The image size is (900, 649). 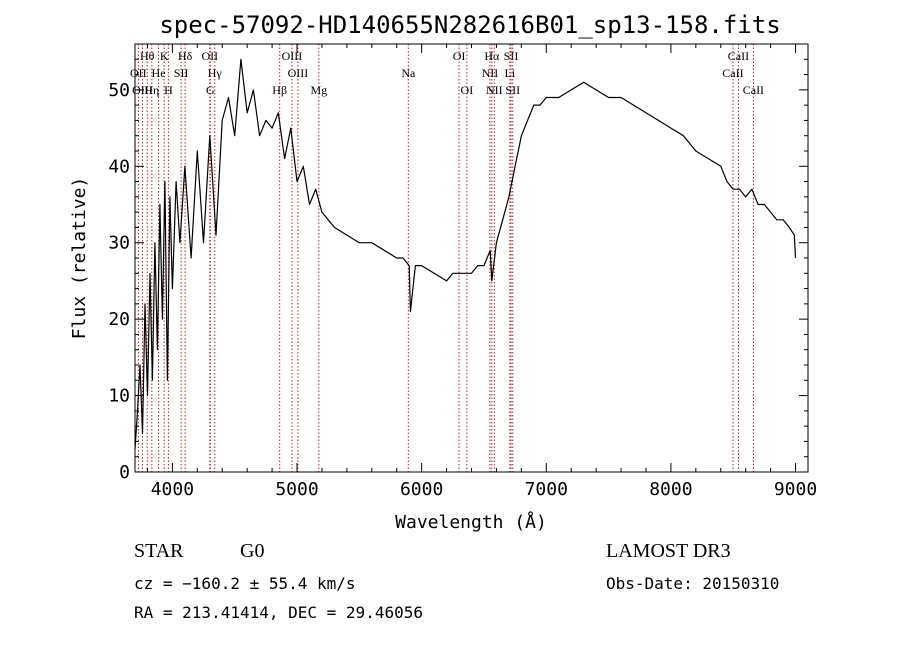 What do you see at coordinates (168, 90) in the screenshot?
I see `marker-label: H` at bounding box center [168, 90].